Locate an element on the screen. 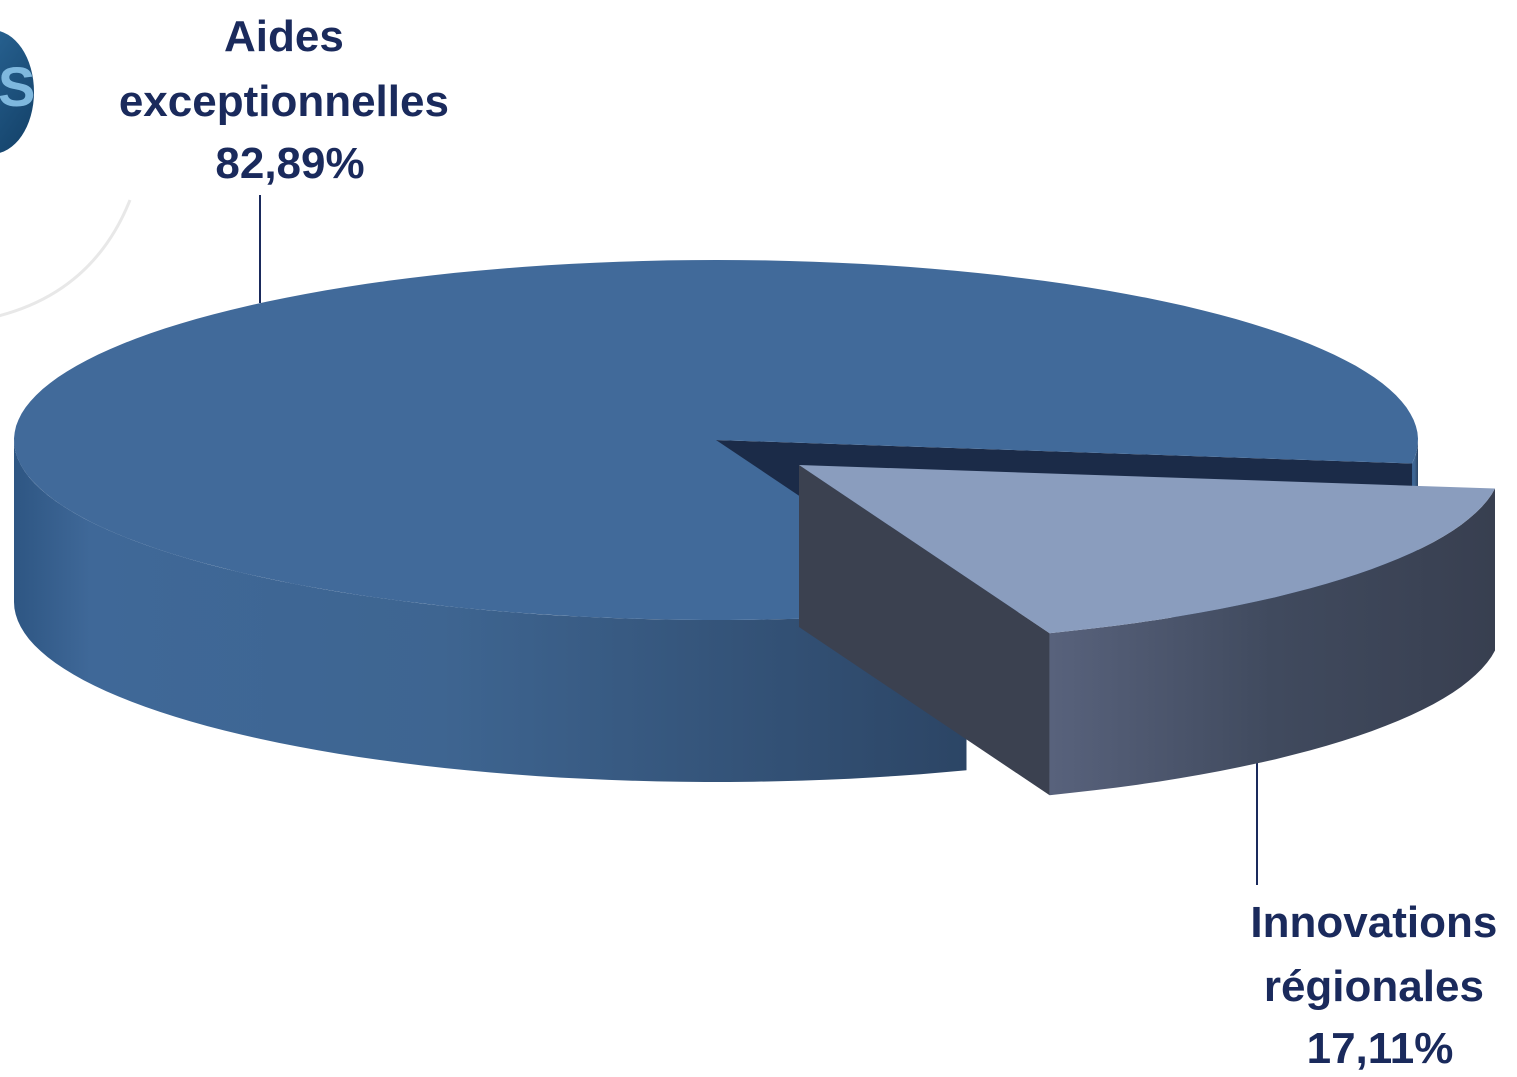  value-innovations-regionales: 17,11% is located at coordinates (1380, 1048).